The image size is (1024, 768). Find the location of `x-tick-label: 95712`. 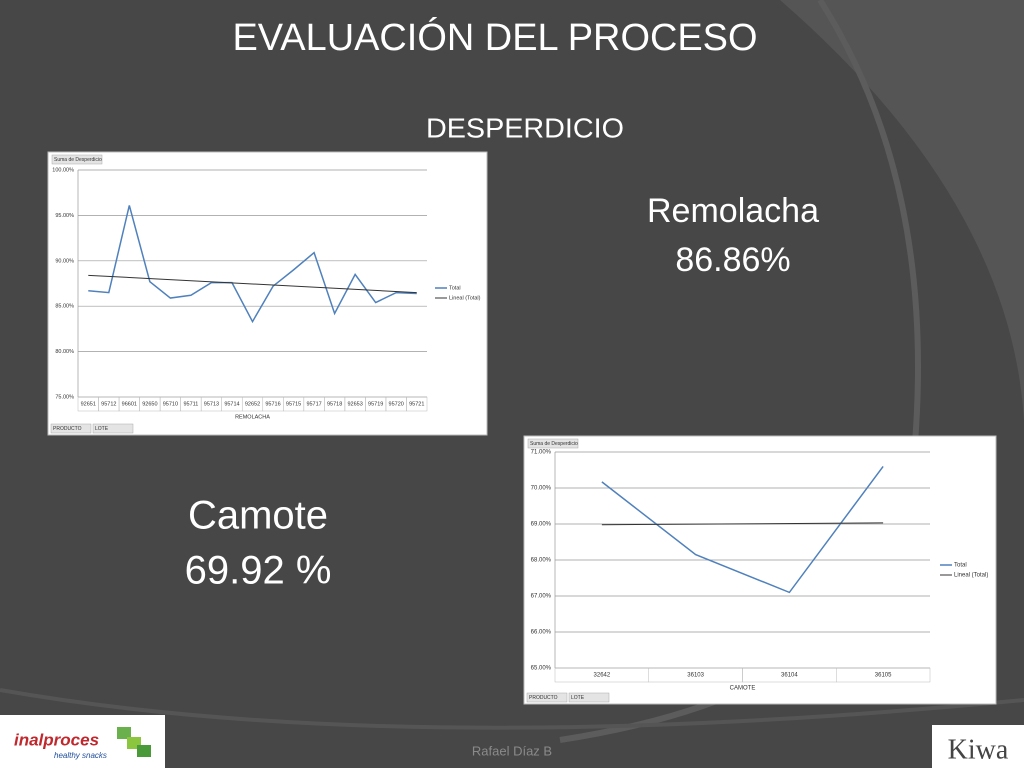

x-tick-label: 95712 is located at coordinates (108, 404).